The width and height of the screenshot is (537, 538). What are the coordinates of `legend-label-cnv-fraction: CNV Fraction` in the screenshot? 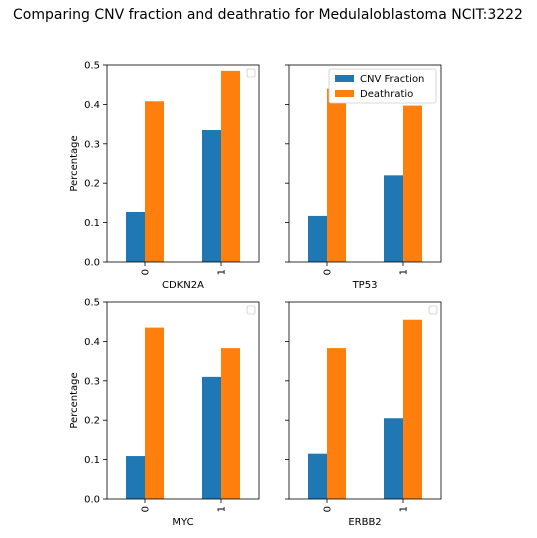 It's located at (392, 79).